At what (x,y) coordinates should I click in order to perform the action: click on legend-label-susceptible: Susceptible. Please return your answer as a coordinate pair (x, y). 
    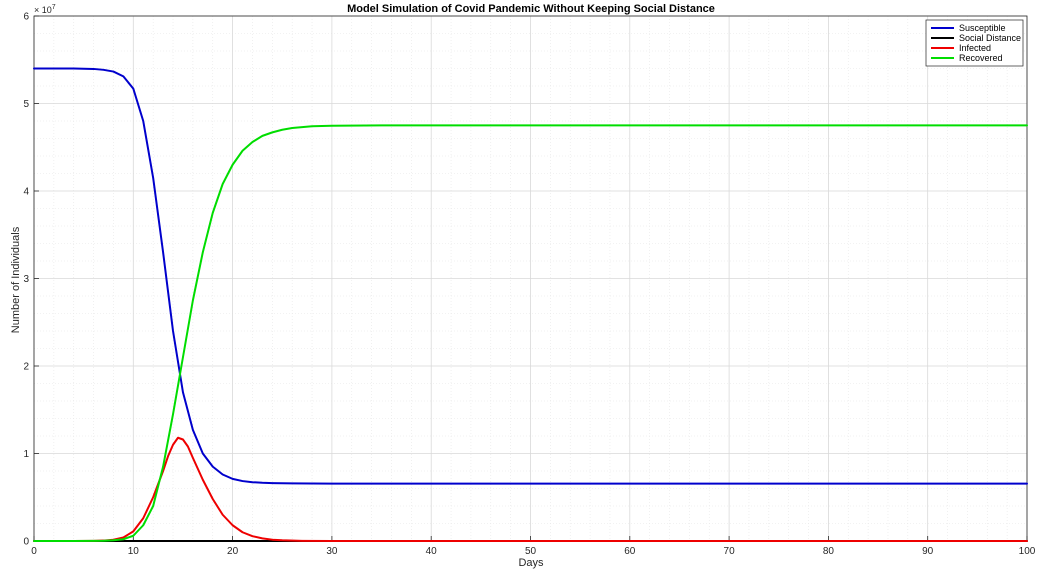
    Looking at the image, I should click on (982, 28).